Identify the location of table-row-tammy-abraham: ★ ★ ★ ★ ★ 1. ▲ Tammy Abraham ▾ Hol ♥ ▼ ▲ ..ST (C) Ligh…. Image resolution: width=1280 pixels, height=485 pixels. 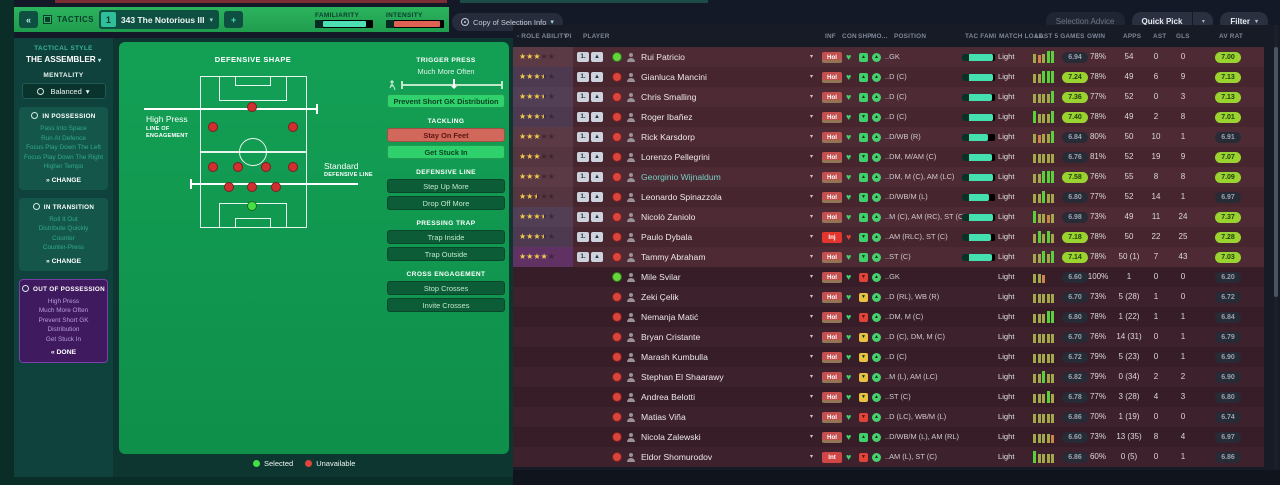
(888, 257).